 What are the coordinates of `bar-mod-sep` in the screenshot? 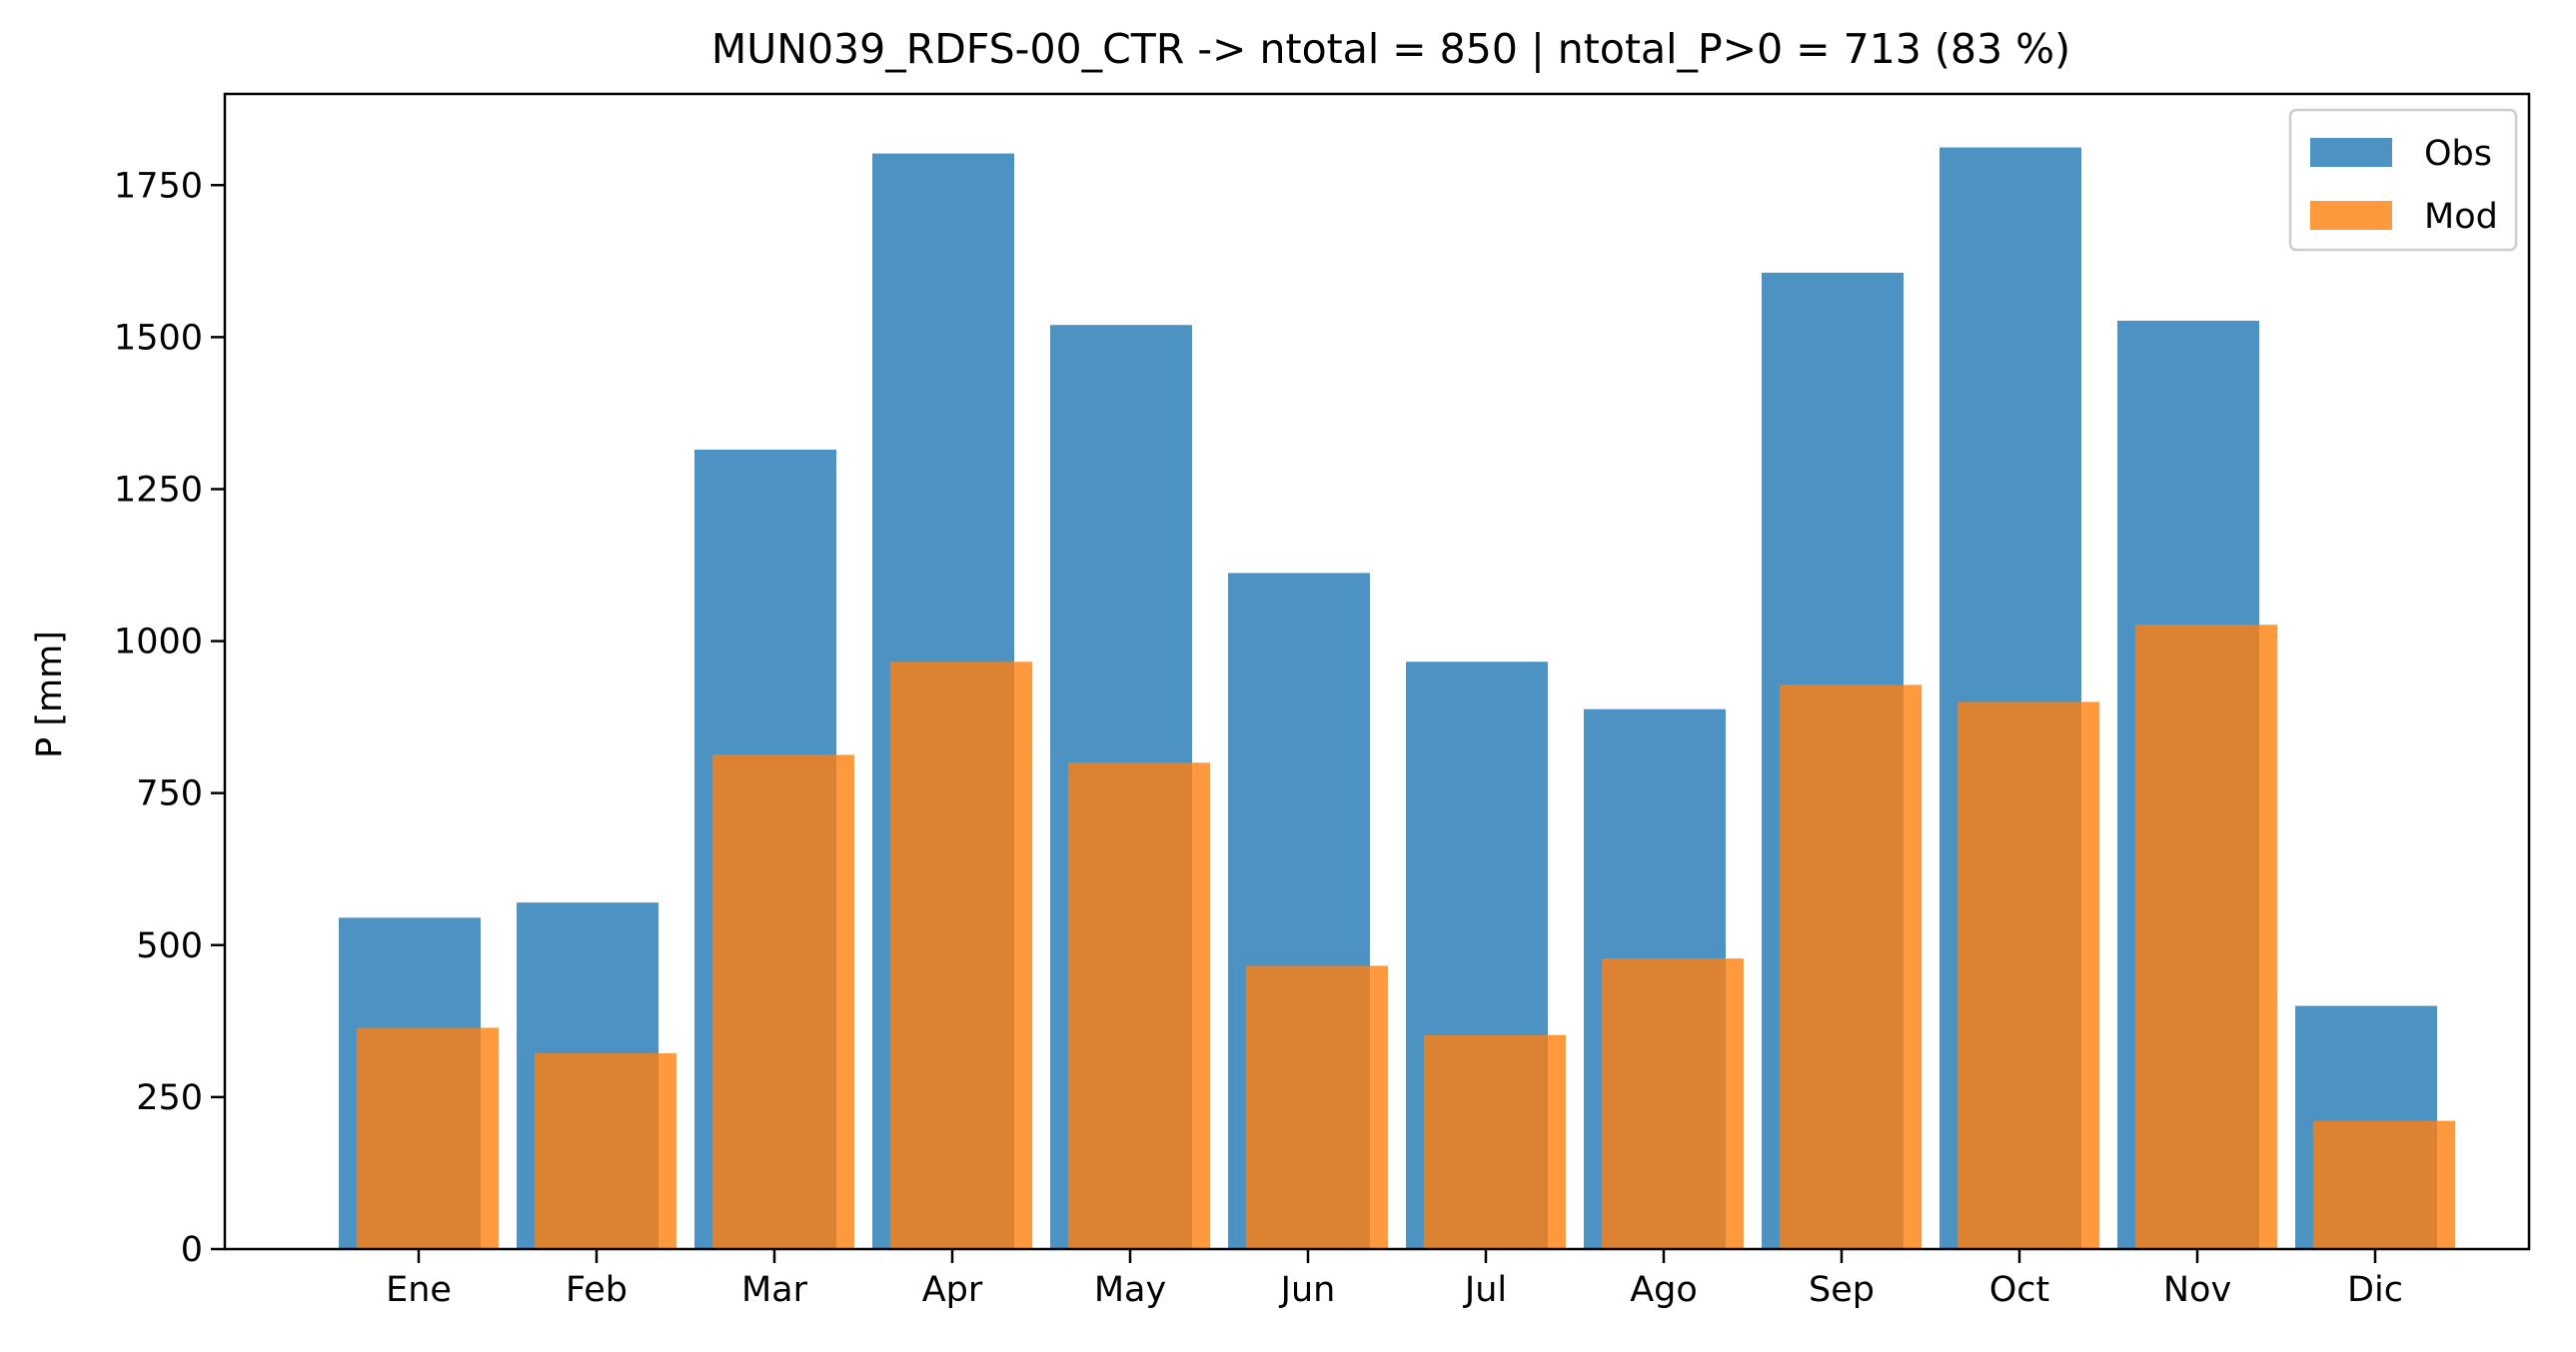 It's located at (1851, 967).